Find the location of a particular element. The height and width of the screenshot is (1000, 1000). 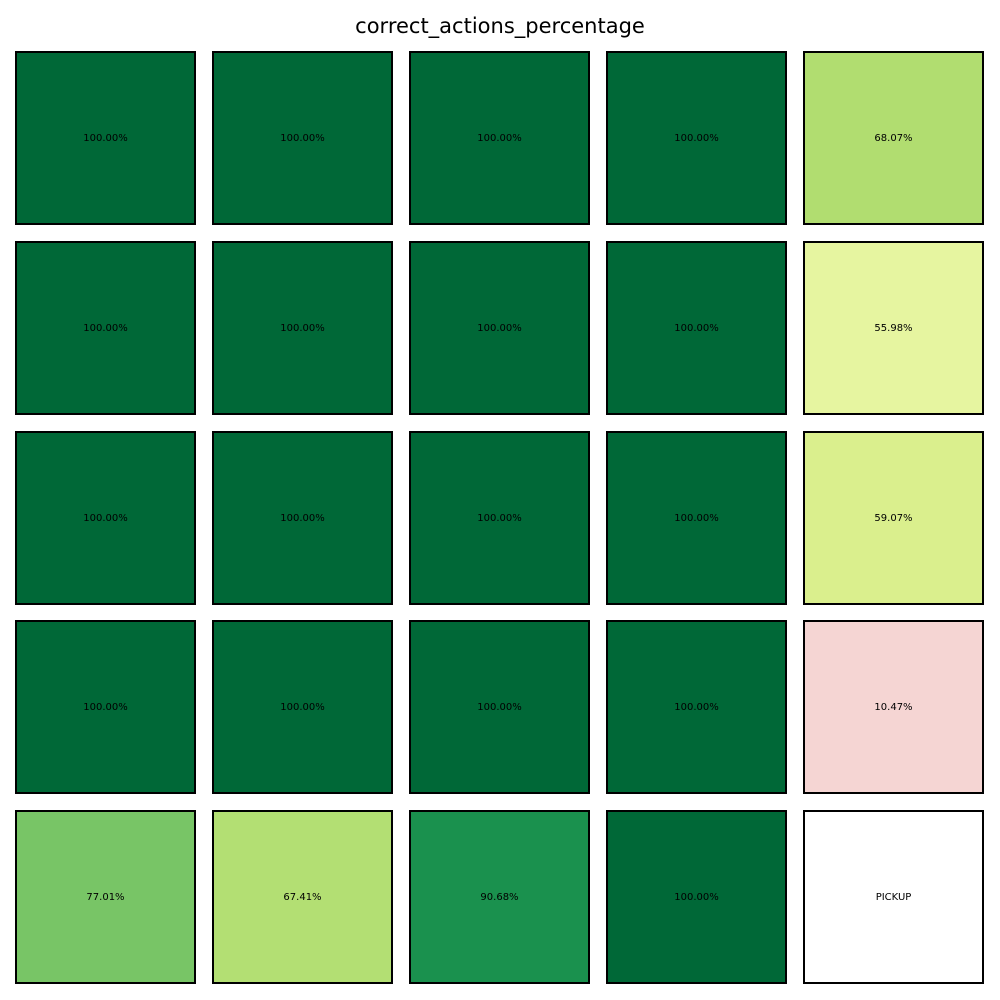

heatmap-cell: 67.41% is located at coordinates (302, 897).